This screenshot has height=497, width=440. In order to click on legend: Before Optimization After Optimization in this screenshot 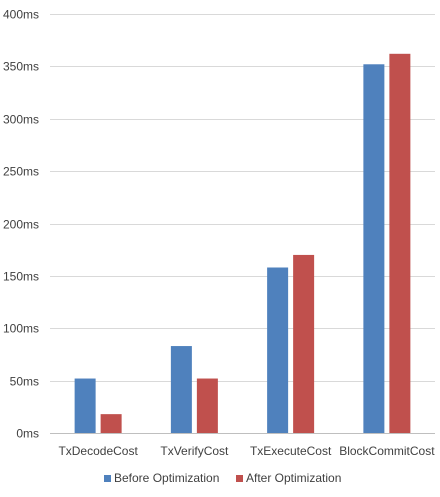, I will do `click(222, 478)`.